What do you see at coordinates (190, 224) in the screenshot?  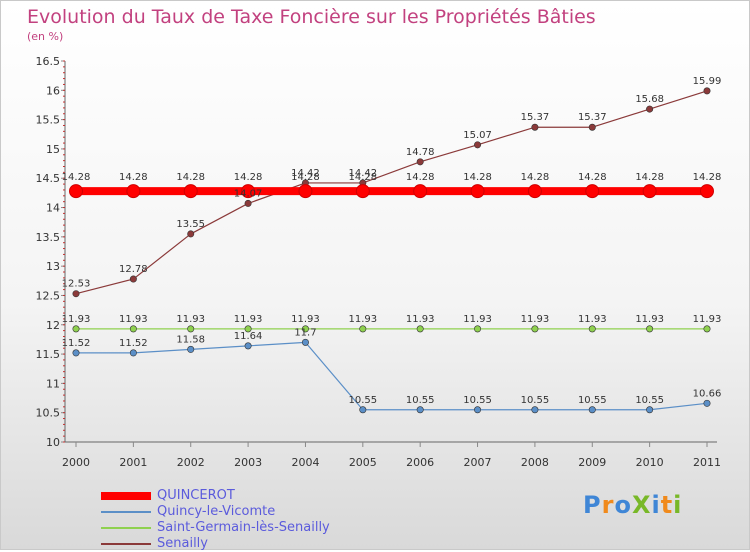 I see `data-label: 13.55` at bounding box center [190, 224].